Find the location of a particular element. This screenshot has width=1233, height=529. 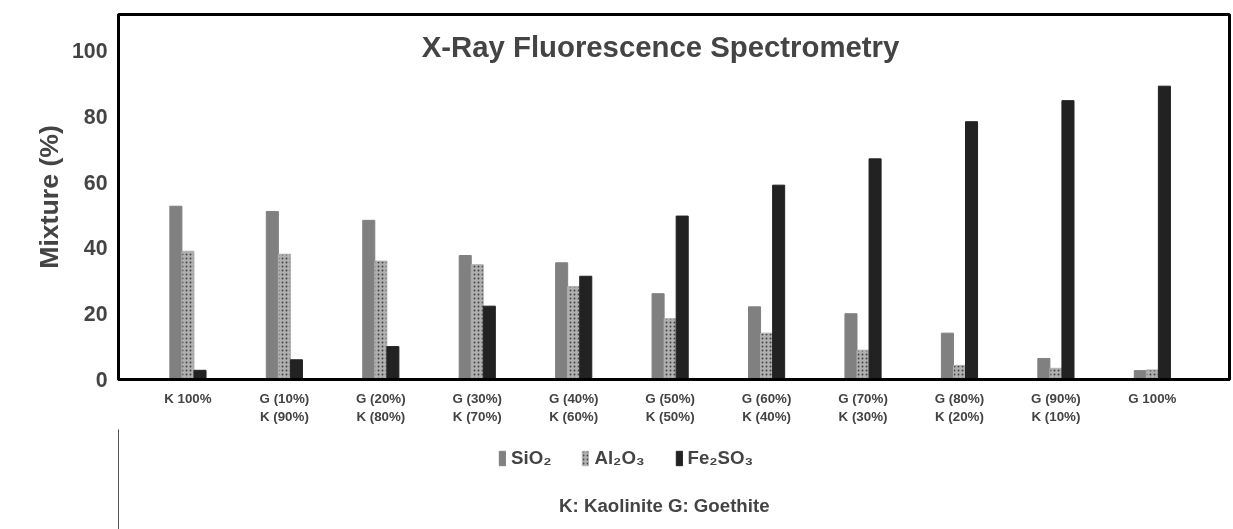

y-tick-label: 0 is located at coordinates (101, 380).